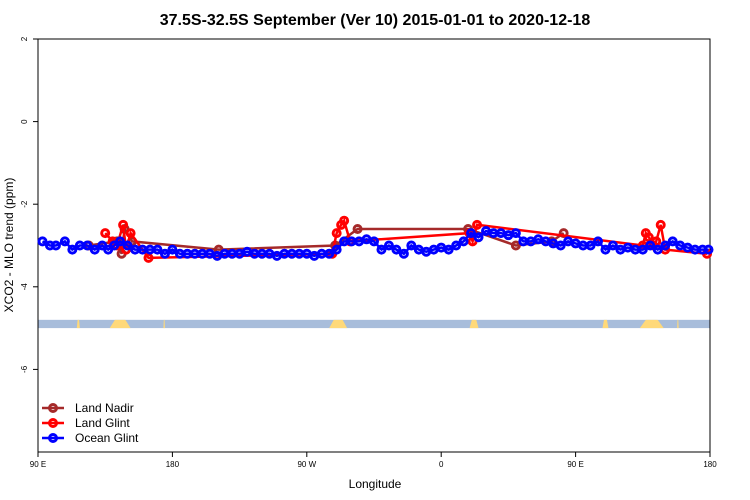 The width and height of the screenshot is (750, 500). Describe the element at coordinates (24, 38) in the screenshot. I see `y-tick-label: 2` at that location.